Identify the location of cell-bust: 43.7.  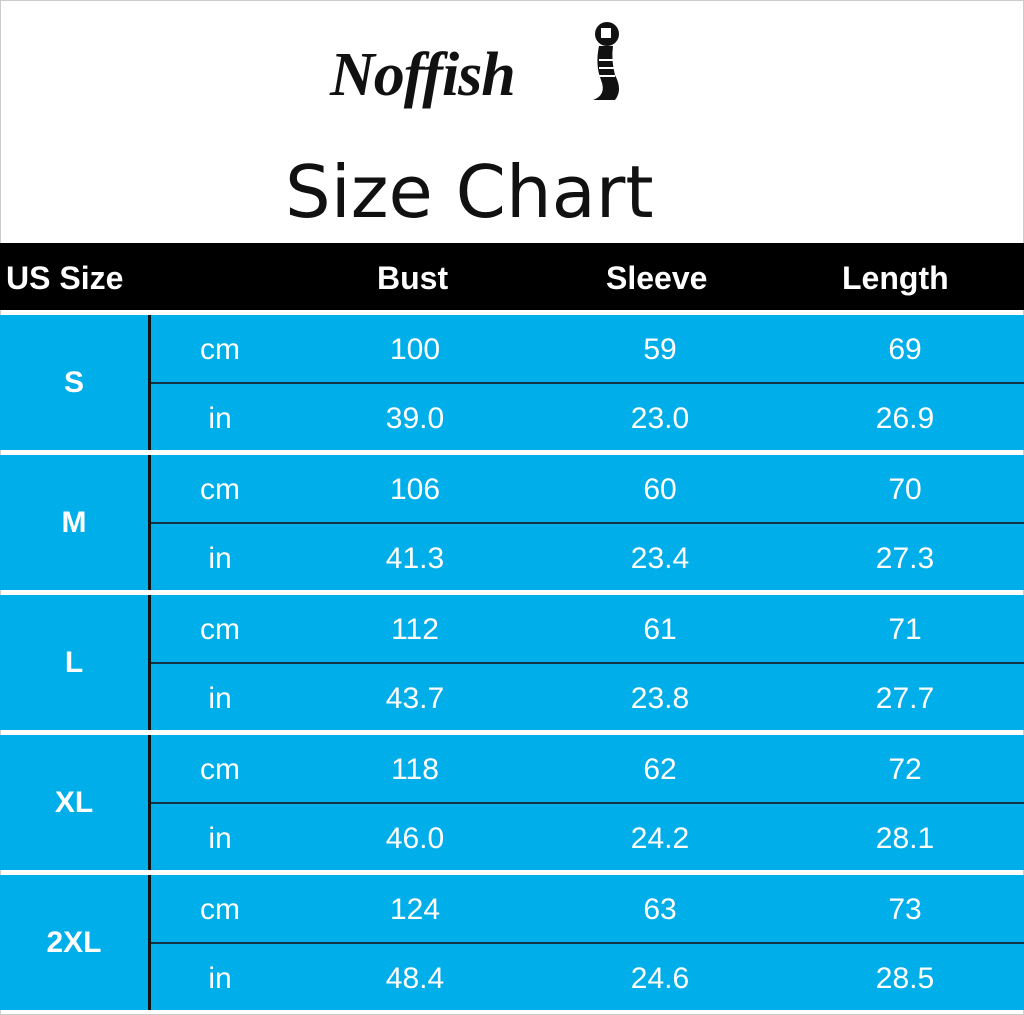
(415, 698).